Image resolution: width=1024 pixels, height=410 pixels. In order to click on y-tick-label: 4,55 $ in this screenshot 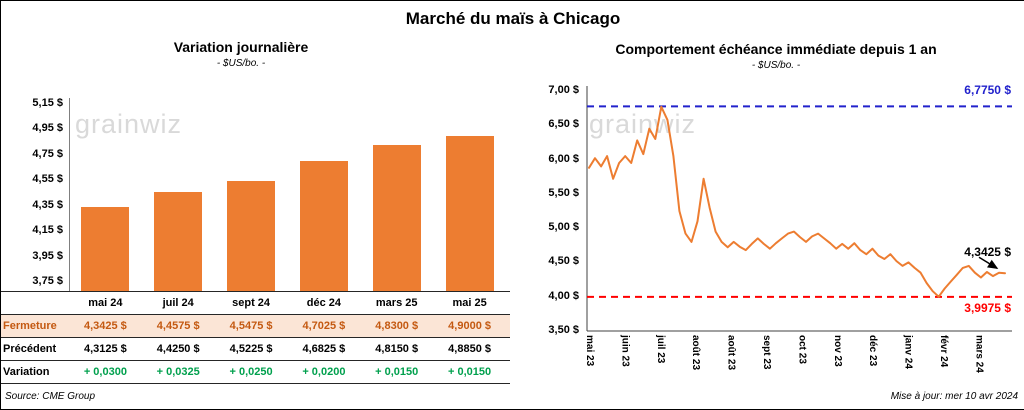, I will do `click(47, 179)`.